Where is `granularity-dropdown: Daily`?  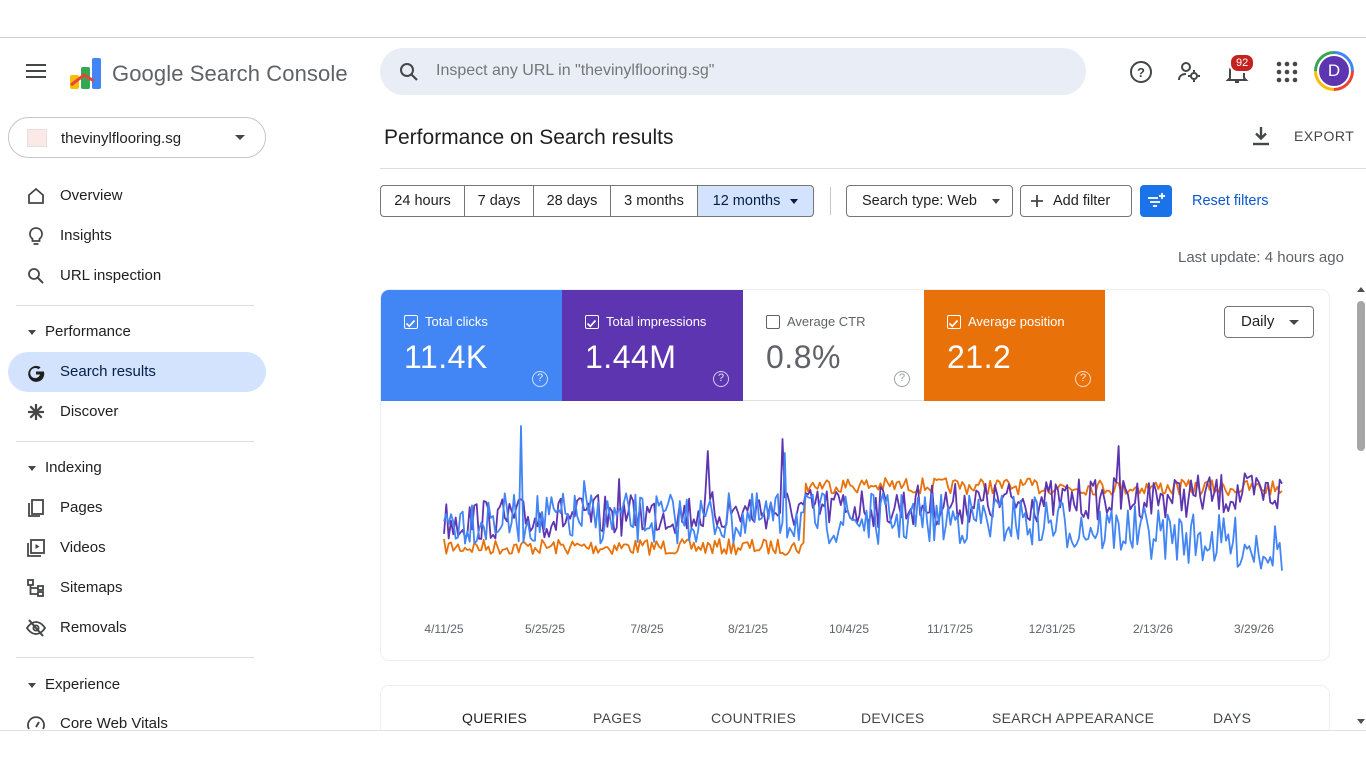
granularity-dropdown: Daily is located at coordinates (1269, 322).